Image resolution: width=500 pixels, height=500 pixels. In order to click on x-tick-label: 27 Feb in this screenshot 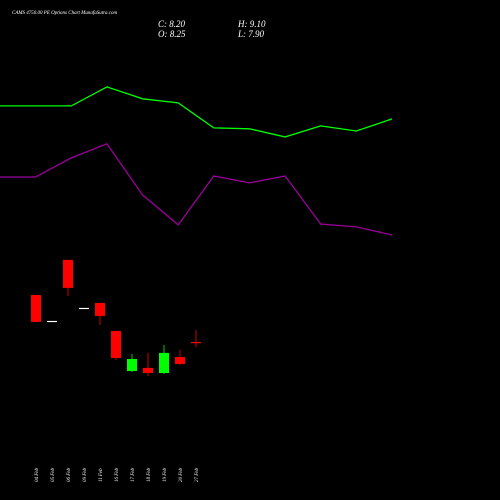, I will do `click(197, 474)`.